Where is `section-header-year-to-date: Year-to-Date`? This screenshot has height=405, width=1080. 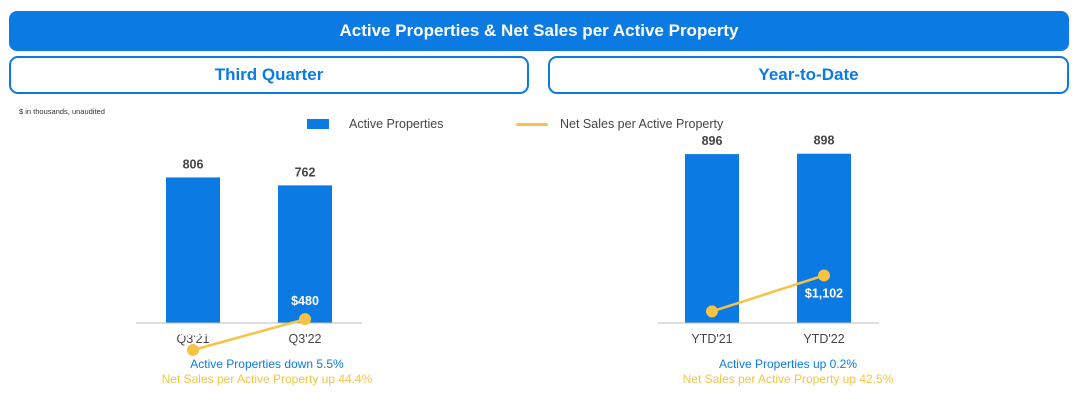 section-header-year-to-date: Year-to-Date is located at coordinates (808, 75).